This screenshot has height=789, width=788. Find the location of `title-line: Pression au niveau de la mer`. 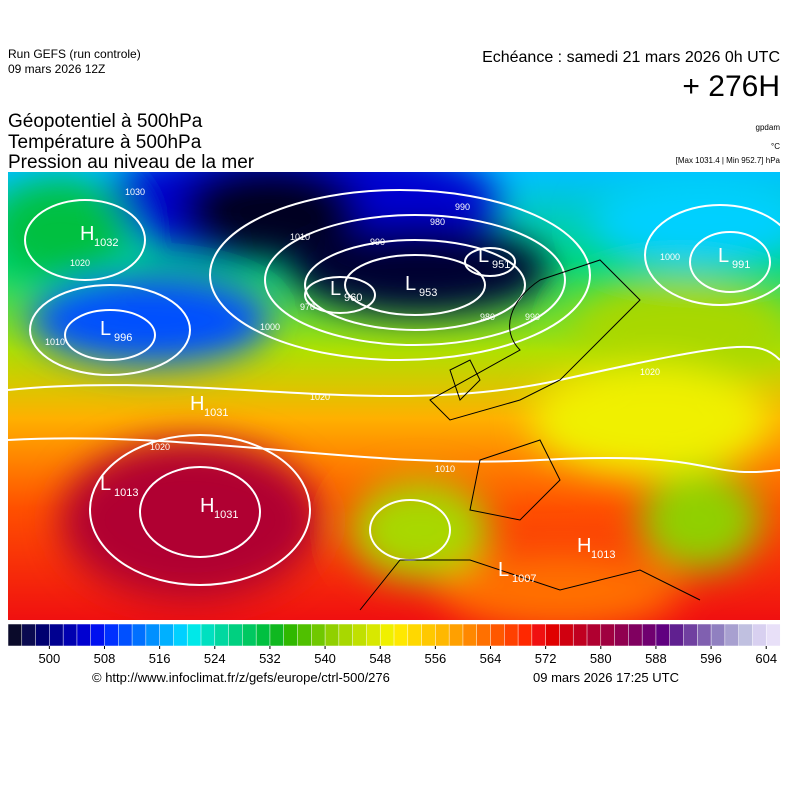

title-line: Pression au niveau de la mer is located at coordinates (131, 162).